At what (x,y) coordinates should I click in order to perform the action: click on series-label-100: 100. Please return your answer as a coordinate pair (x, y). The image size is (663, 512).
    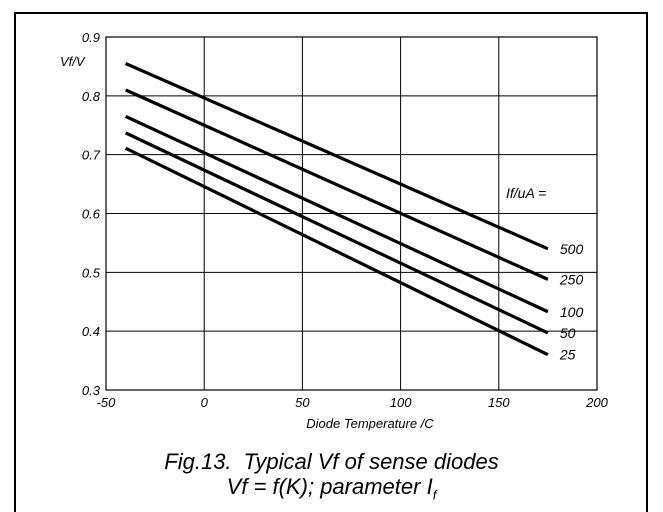
    Looking at the image, I should click on (572, 312).